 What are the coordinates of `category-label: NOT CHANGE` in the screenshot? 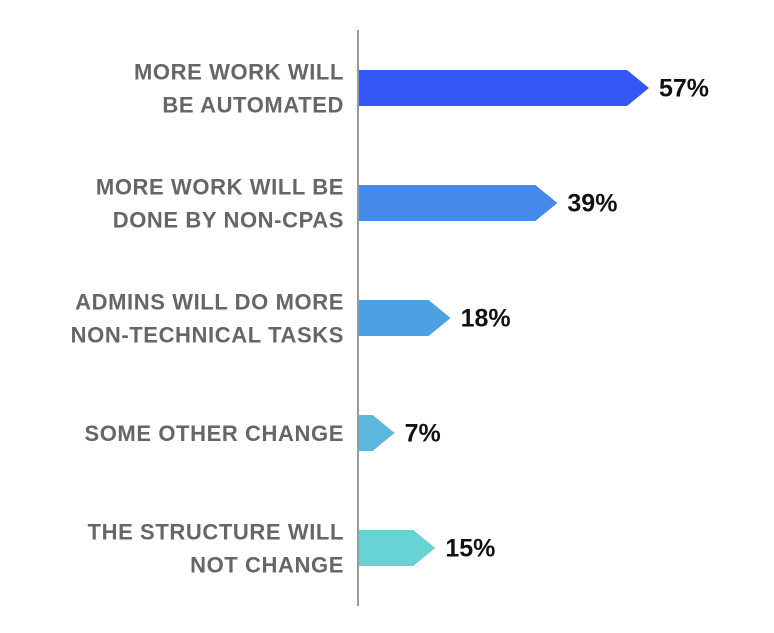 It's located at (267, 565).